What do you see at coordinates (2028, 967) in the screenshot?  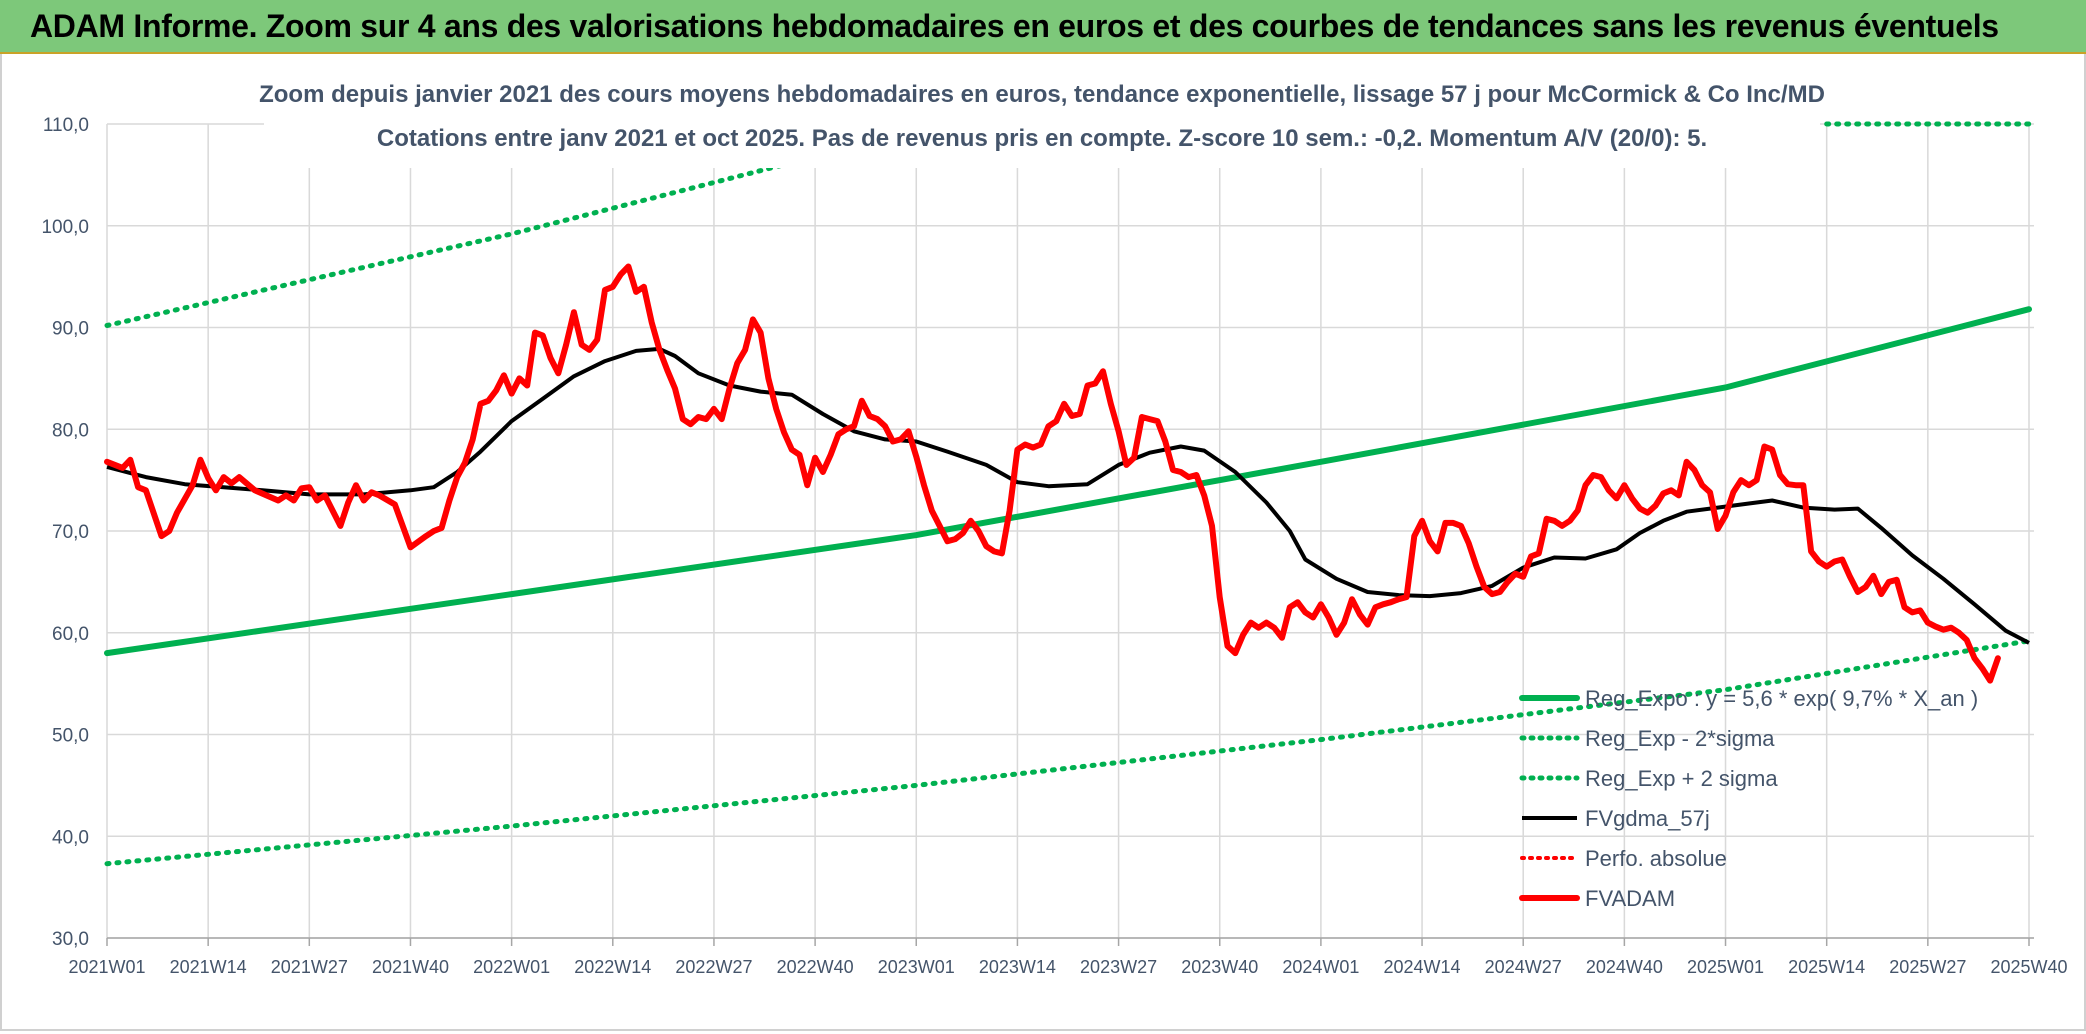 I see `x-tick-label: 2025W40` at bounding box center [2028, 967].